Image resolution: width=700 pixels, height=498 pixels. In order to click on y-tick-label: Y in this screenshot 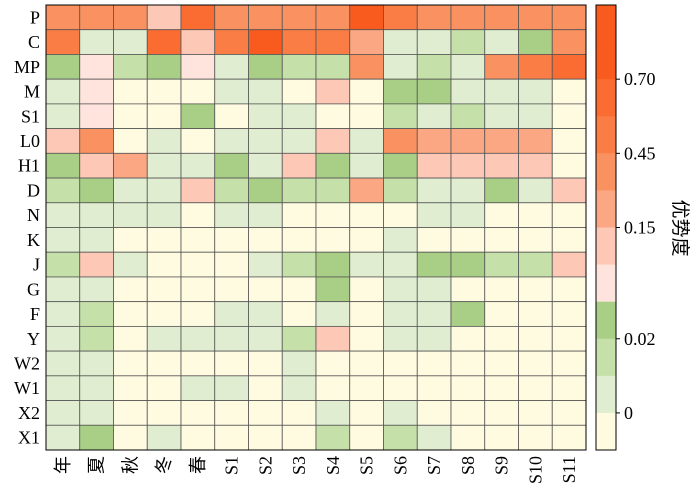, I will do `click(33, 339)`.